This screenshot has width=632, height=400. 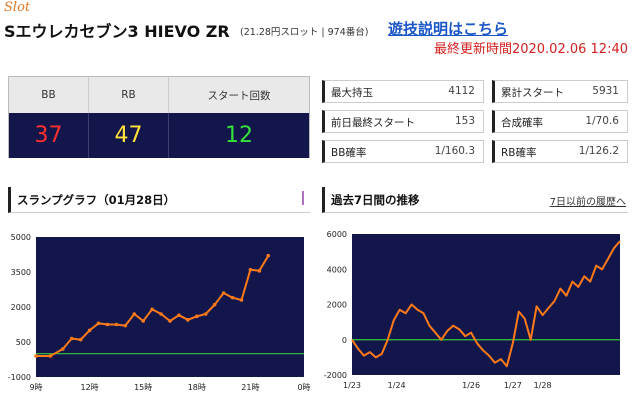 What do you see at coordinates (19, 377) in the screenshot?
I see `y-tick-label: -1000` at bounding box center [19, 377].